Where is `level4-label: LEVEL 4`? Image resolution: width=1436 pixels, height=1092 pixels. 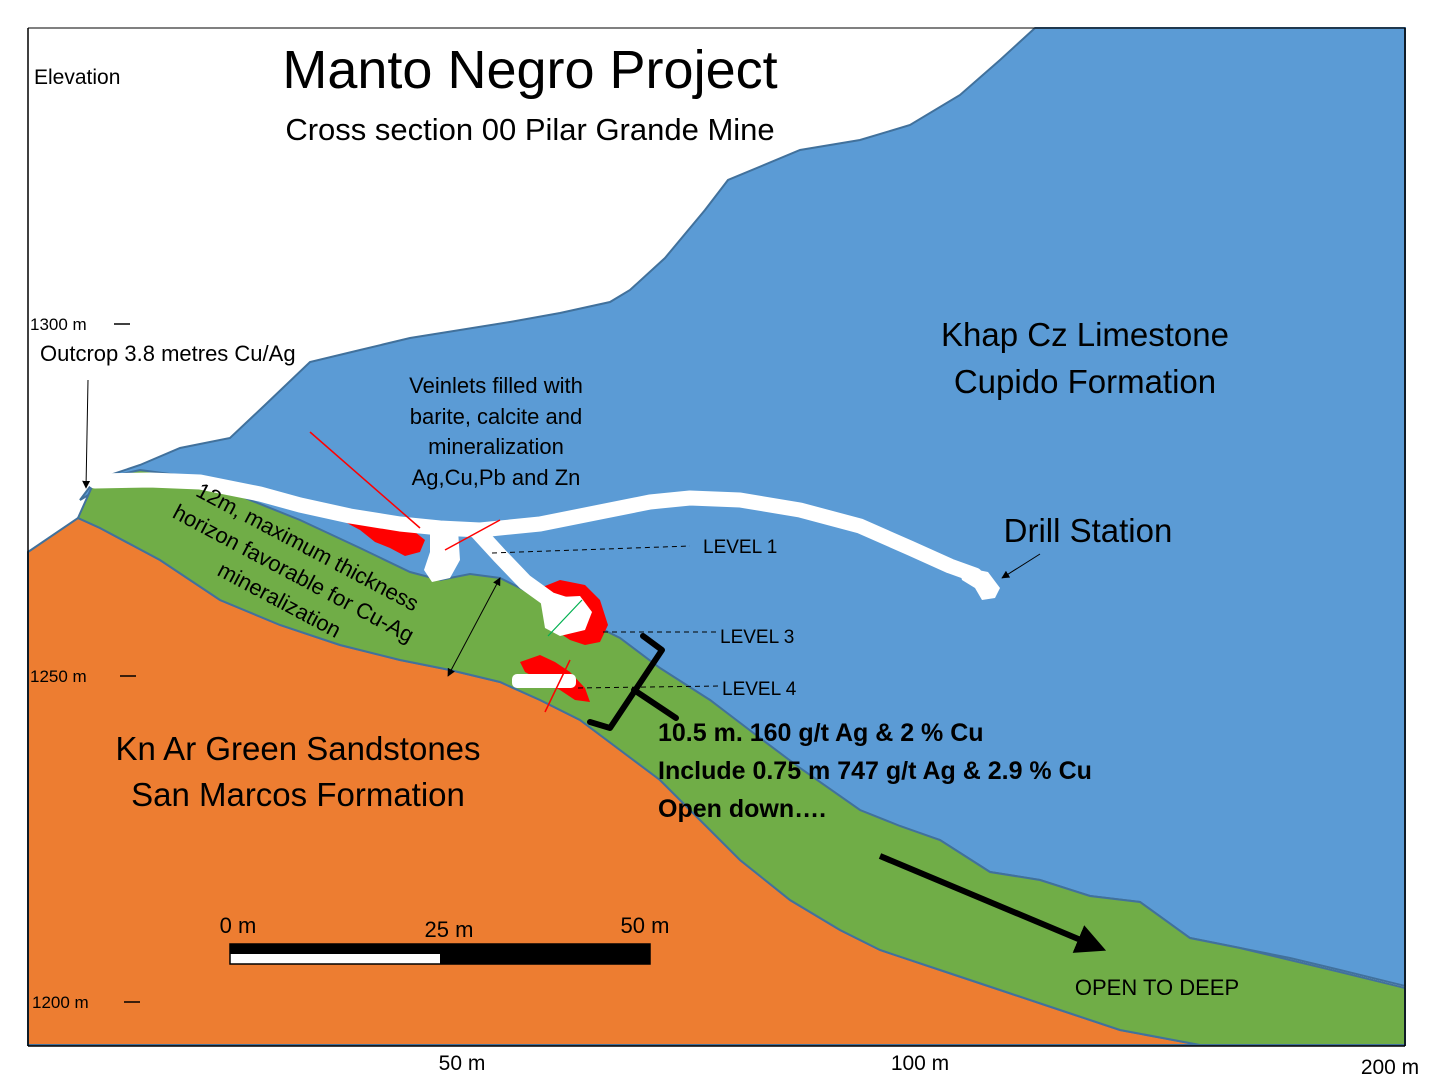 level4-label: LEVEL 4 is located at coordinates (759, 689).